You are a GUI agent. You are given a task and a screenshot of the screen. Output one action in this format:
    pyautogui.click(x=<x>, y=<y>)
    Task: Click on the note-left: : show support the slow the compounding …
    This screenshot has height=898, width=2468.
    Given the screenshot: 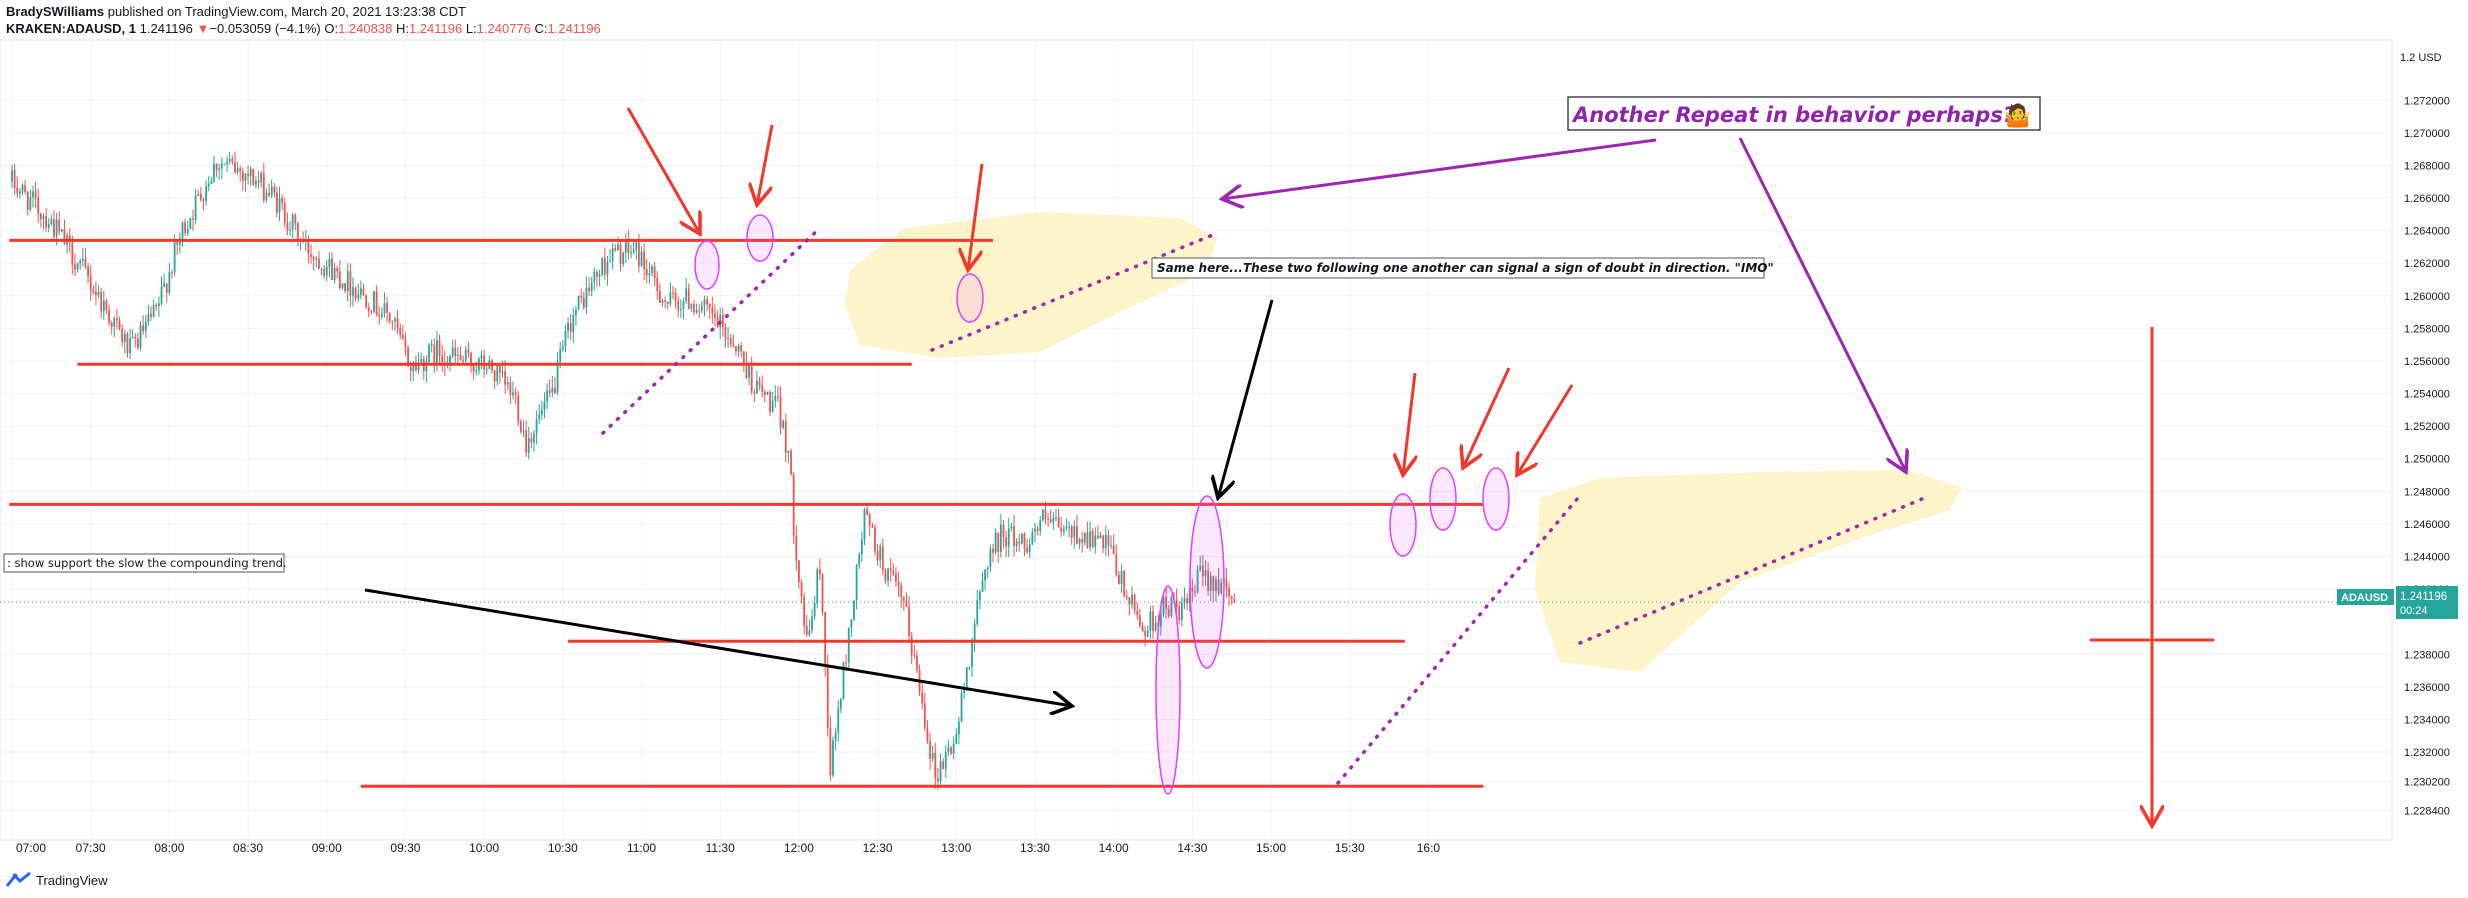 What is the action you would take?
    pyautogui.click(x=145, y=563)
    